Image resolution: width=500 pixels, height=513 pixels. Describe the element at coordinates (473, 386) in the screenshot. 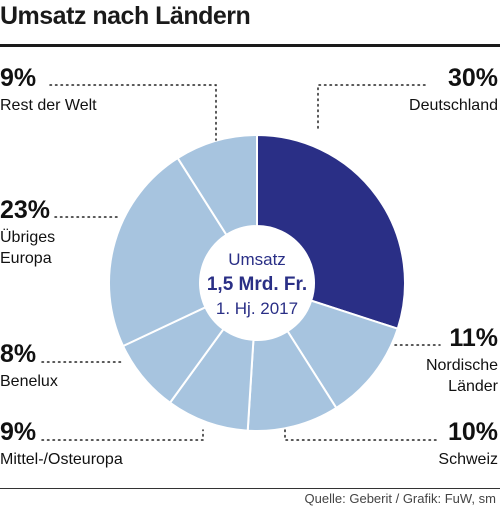

I see `label-nordische-line2: Länder` at that location.